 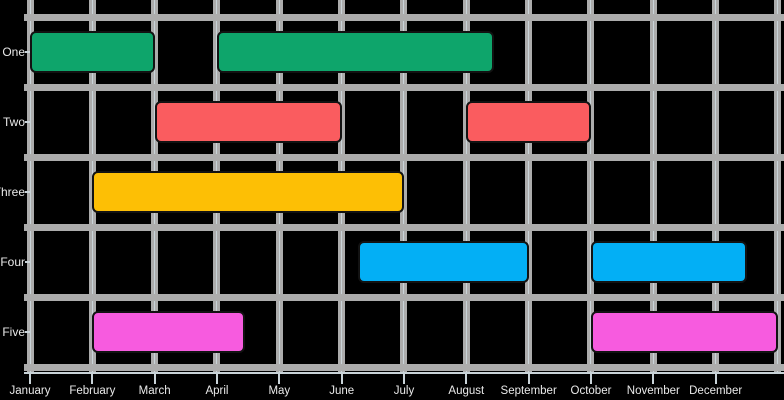 What do you see at coordinates (466, 391) in the screenshot?
I see `x-axis-label: August` at bounding box center [466, 391].